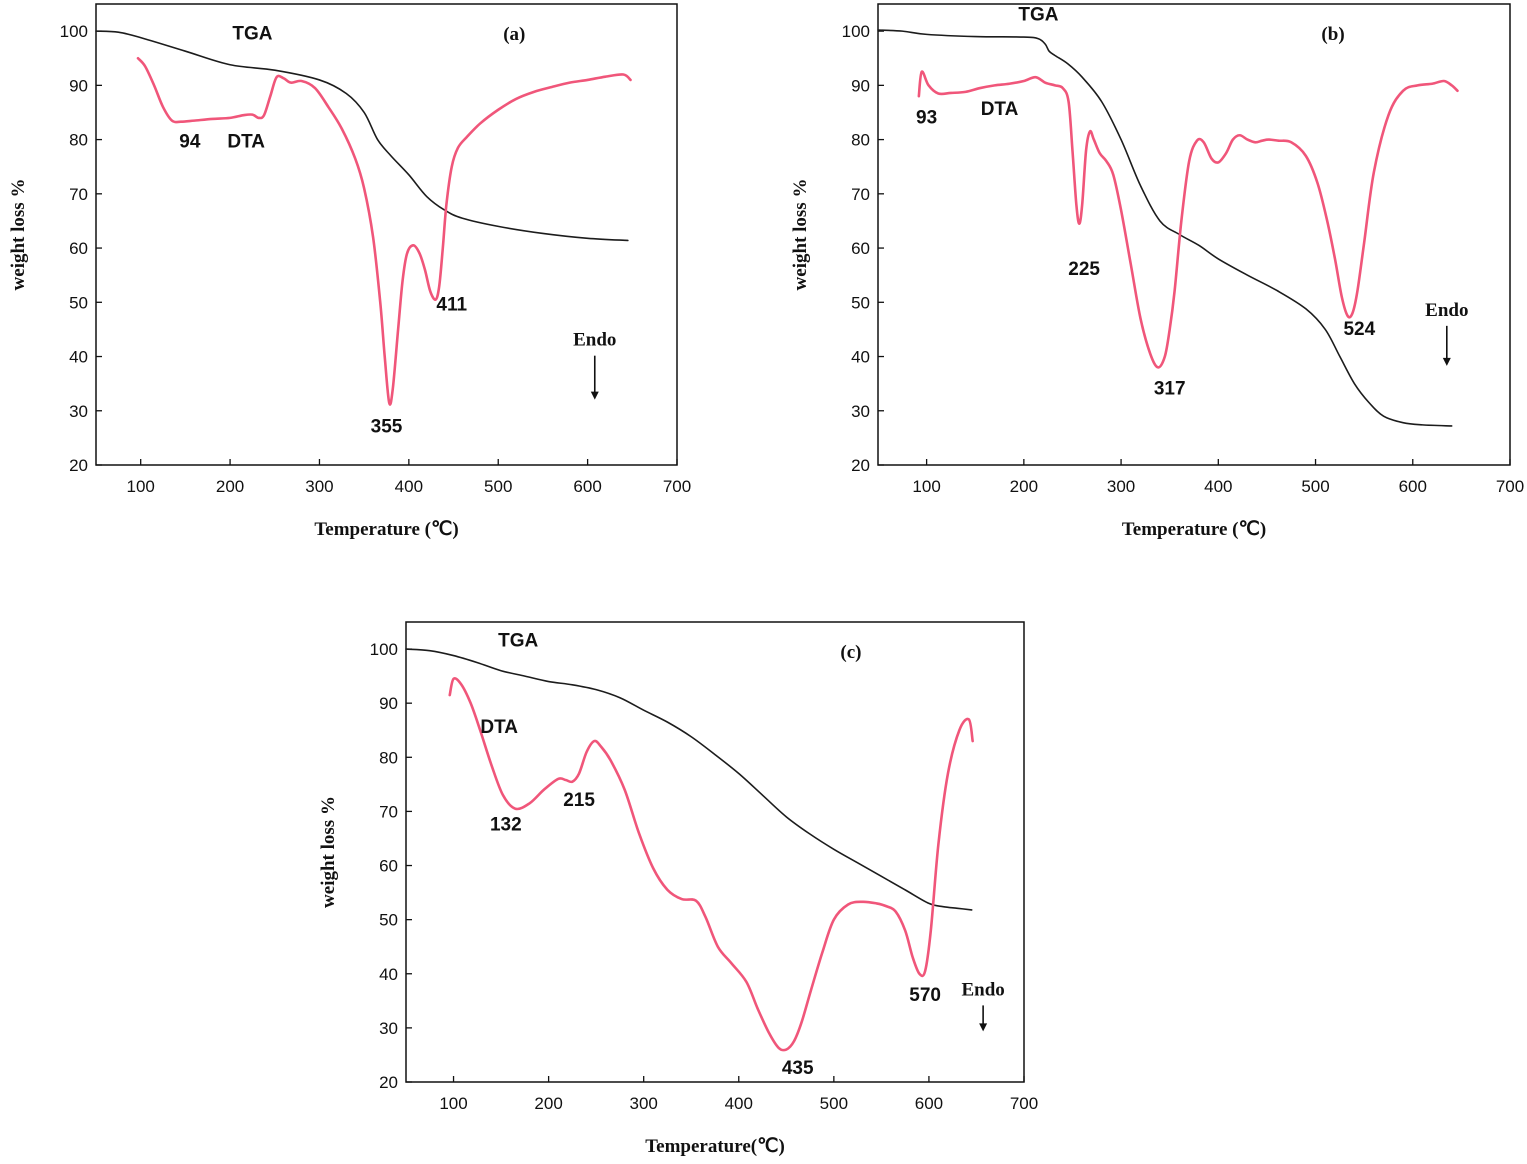 The width and height of the screenshot is (1527, 1164). Describe the element at coordinates (1332, 34) in the screenshot. I see `panel-label: (b)` at that location.